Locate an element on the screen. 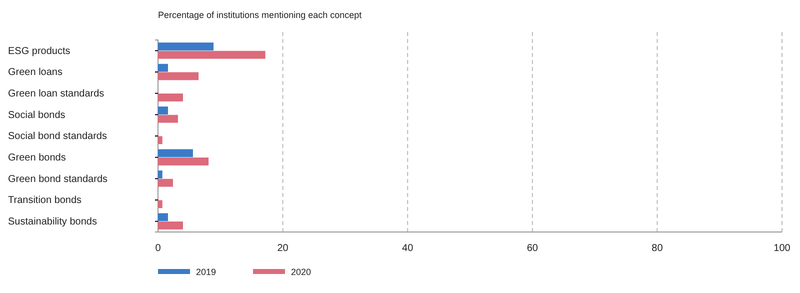  x-tick-label: 20 is located at coordinates (283, 248).